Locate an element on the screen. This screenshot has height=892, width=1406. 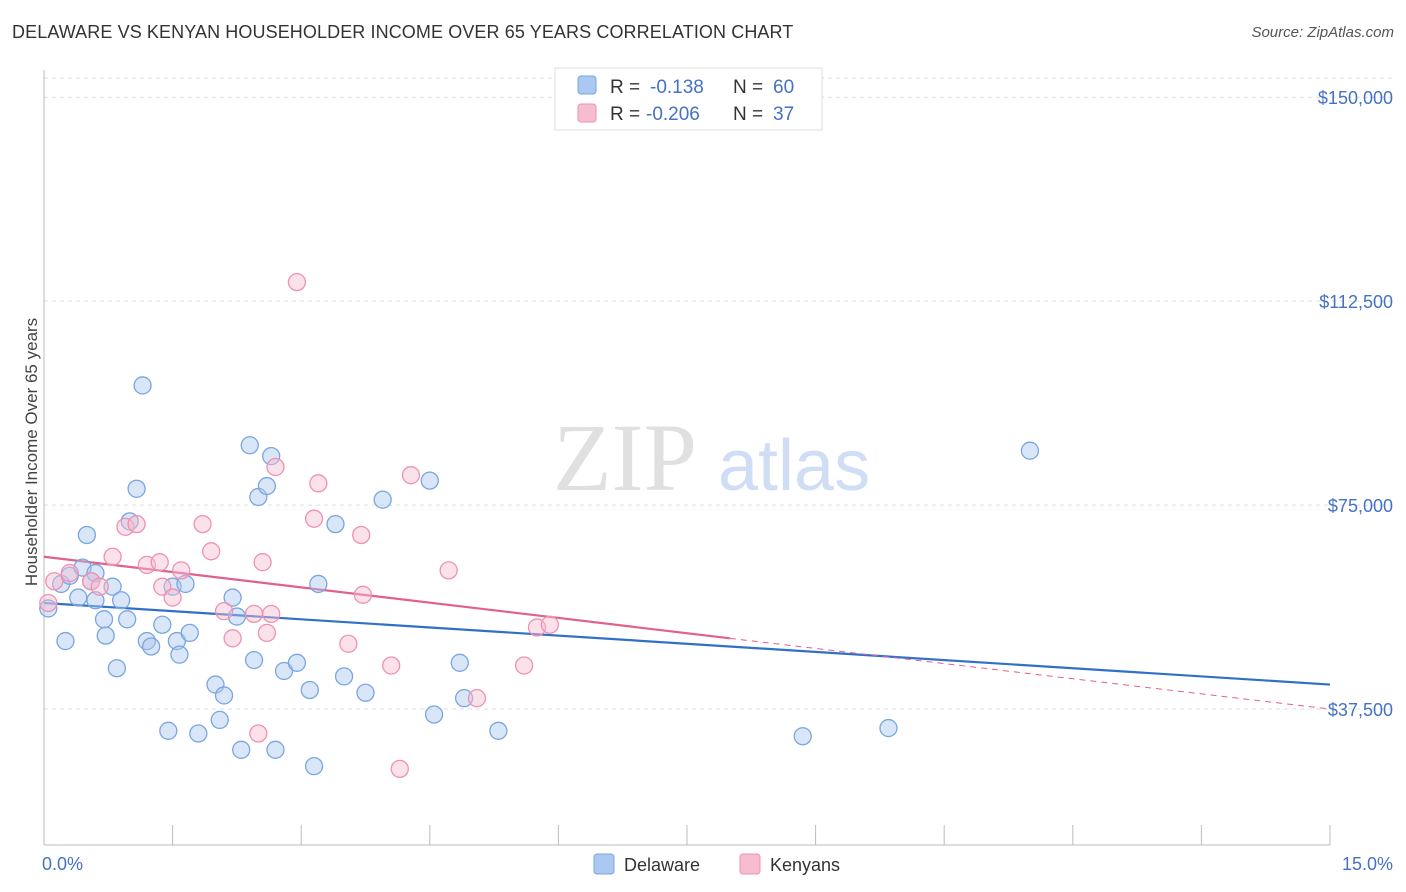
bottom-legend-label-kenyans: Kenyans is located at coordinates (805, 865).